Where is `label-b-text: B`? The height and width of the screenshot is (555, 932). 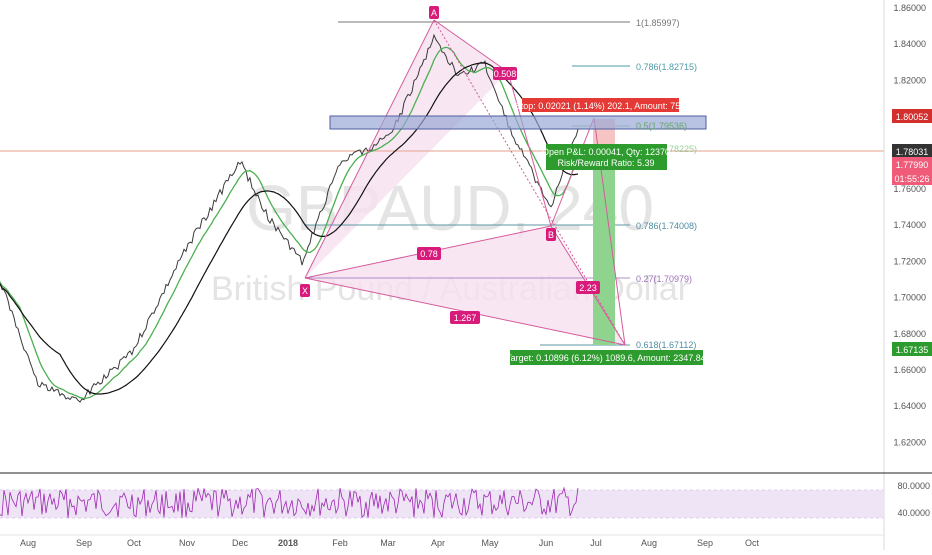
label-b-text: B is located at coordinates (551, 235).